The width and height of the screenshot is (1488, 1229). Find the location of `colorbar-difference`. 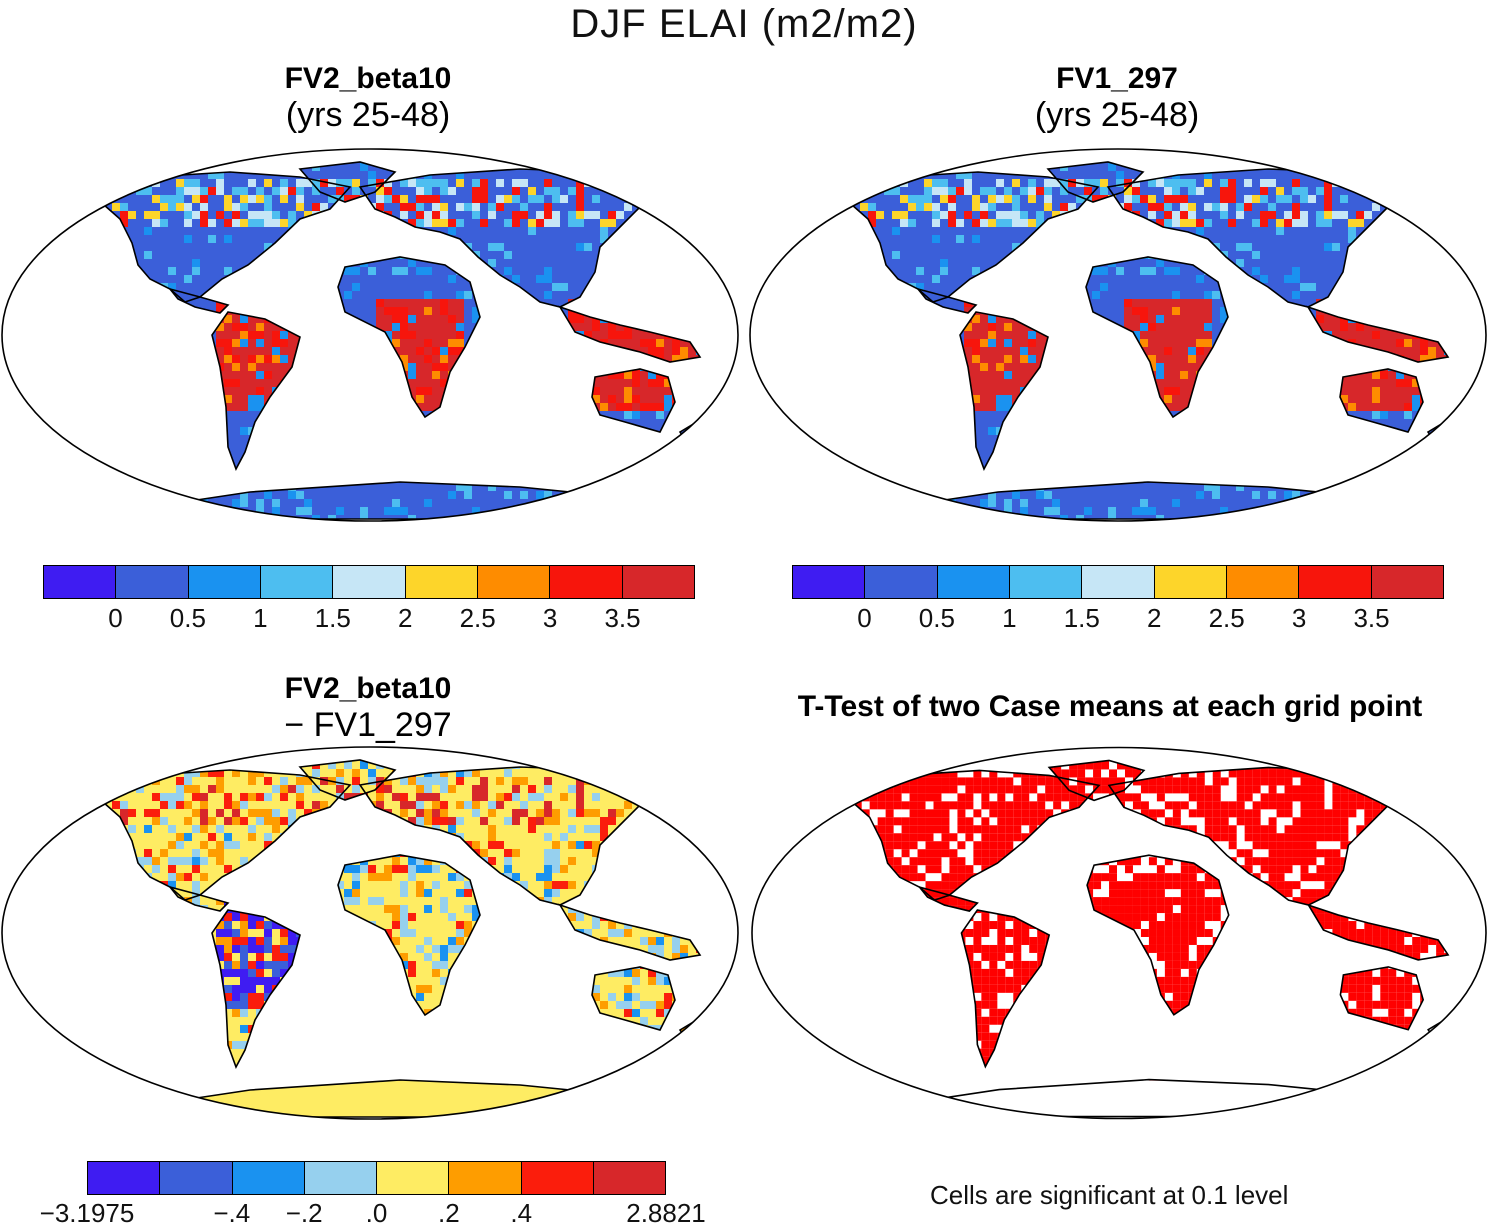

colorbar-difference is located at coordinates (376, 1178).